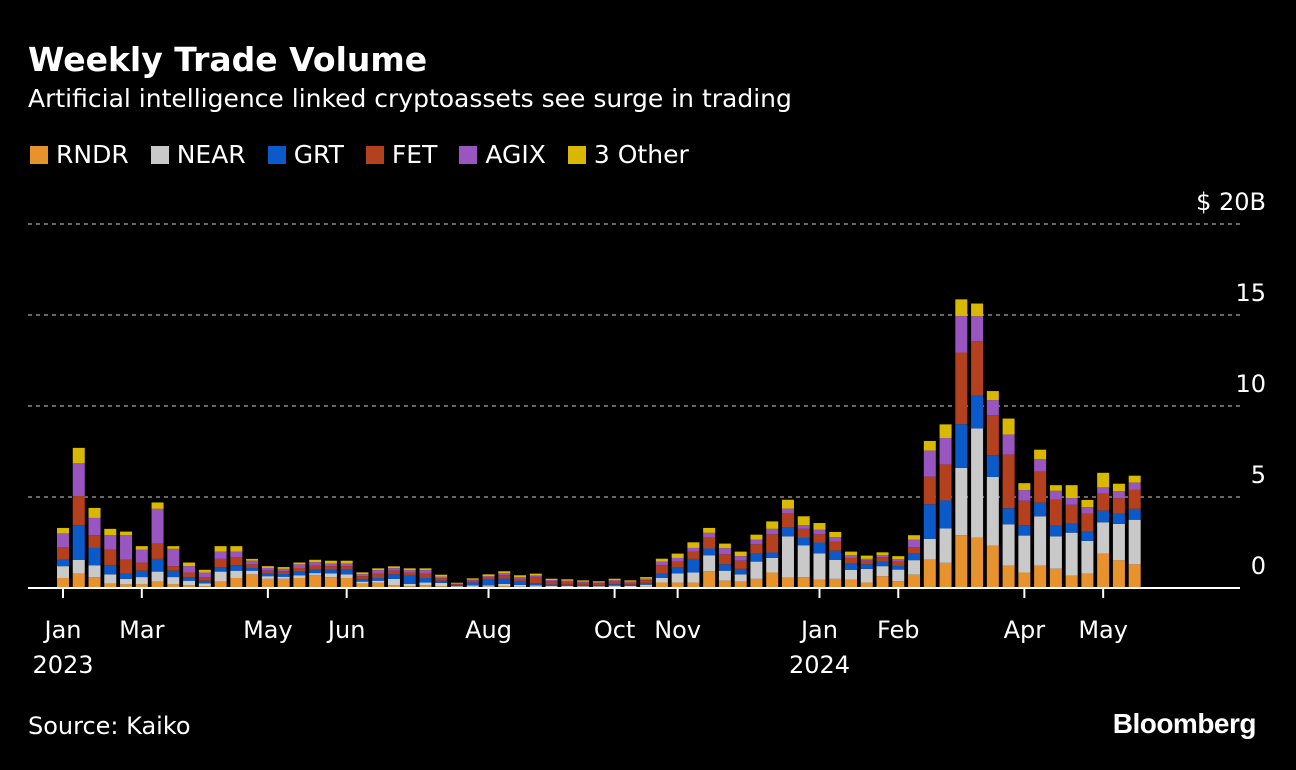  What do you see at coordinates (228, 59) in the screenshot?
I see `chart-title: Weekly Trade Volume` at bounding box center [228, 59].